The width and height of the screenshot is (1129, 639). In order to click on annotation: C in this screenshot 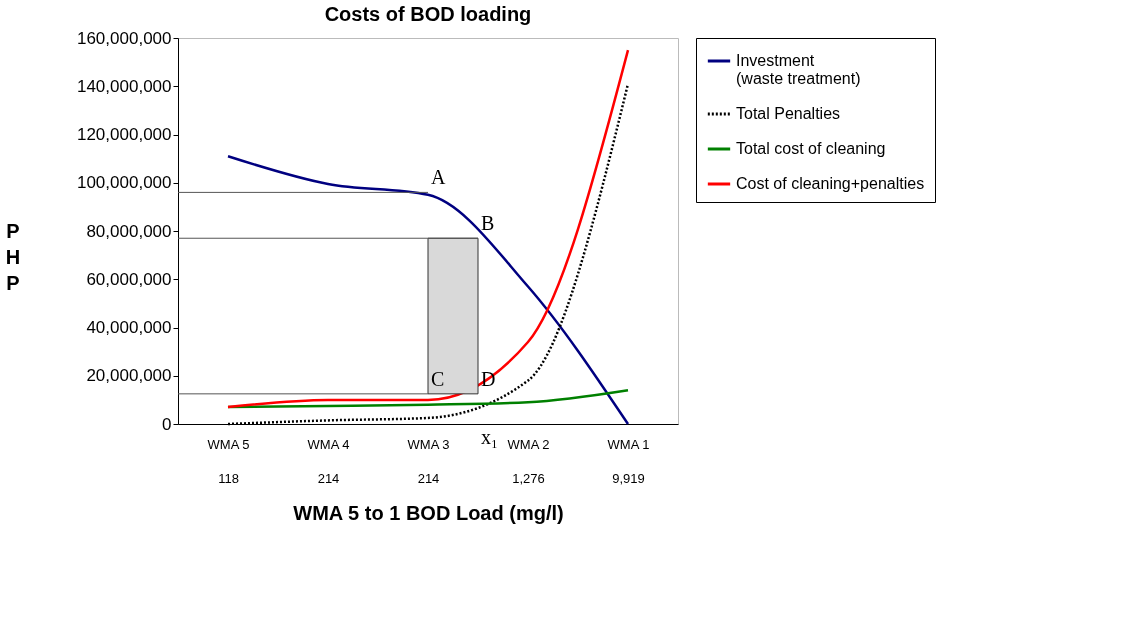, I will do `click(438, 378)`.